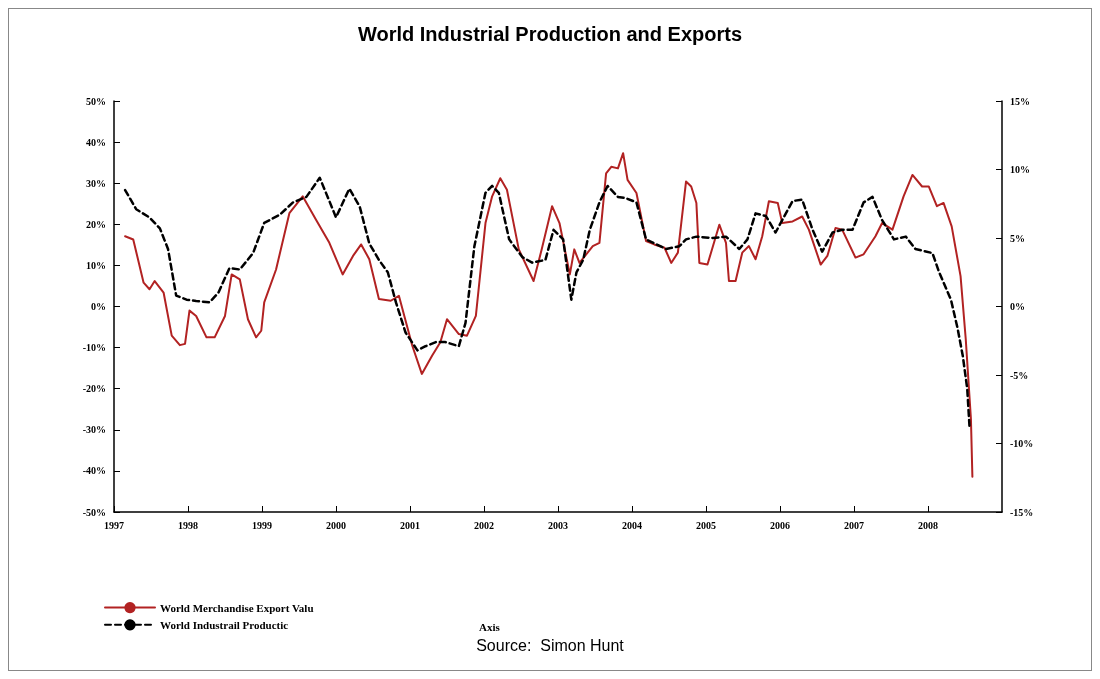  What do you see at coordinates (1019, 375) in the screenshot?
I see `y2-tick-label: -5%` at bounding box center [1019, 375].